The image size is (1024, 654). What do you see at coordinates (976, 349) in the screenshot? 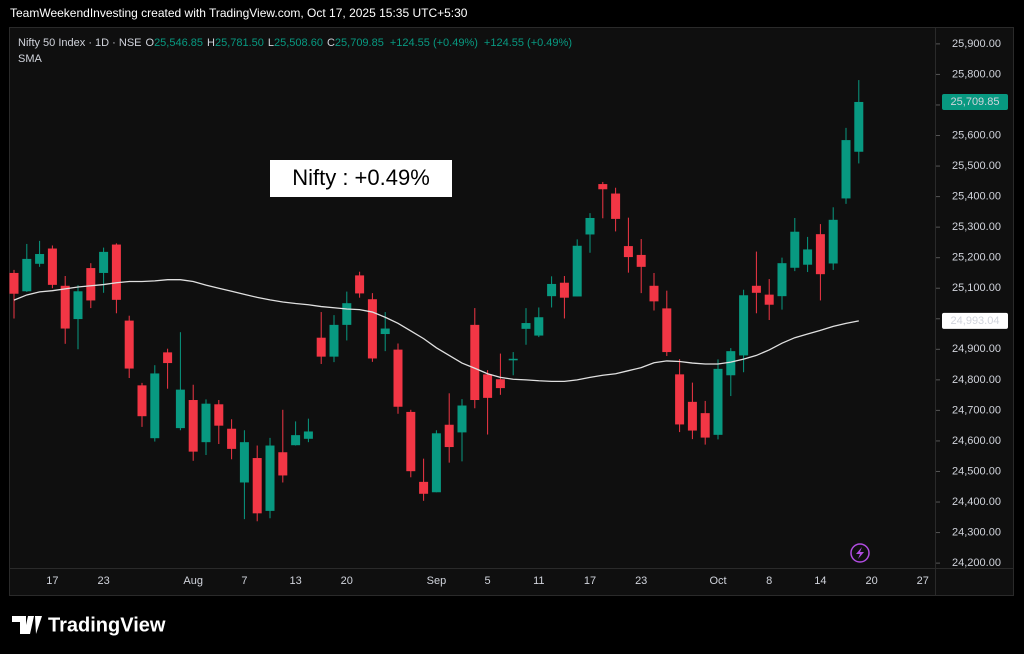
I see `y-tick-label: 24,900.00` at bounding box center [976, 349].